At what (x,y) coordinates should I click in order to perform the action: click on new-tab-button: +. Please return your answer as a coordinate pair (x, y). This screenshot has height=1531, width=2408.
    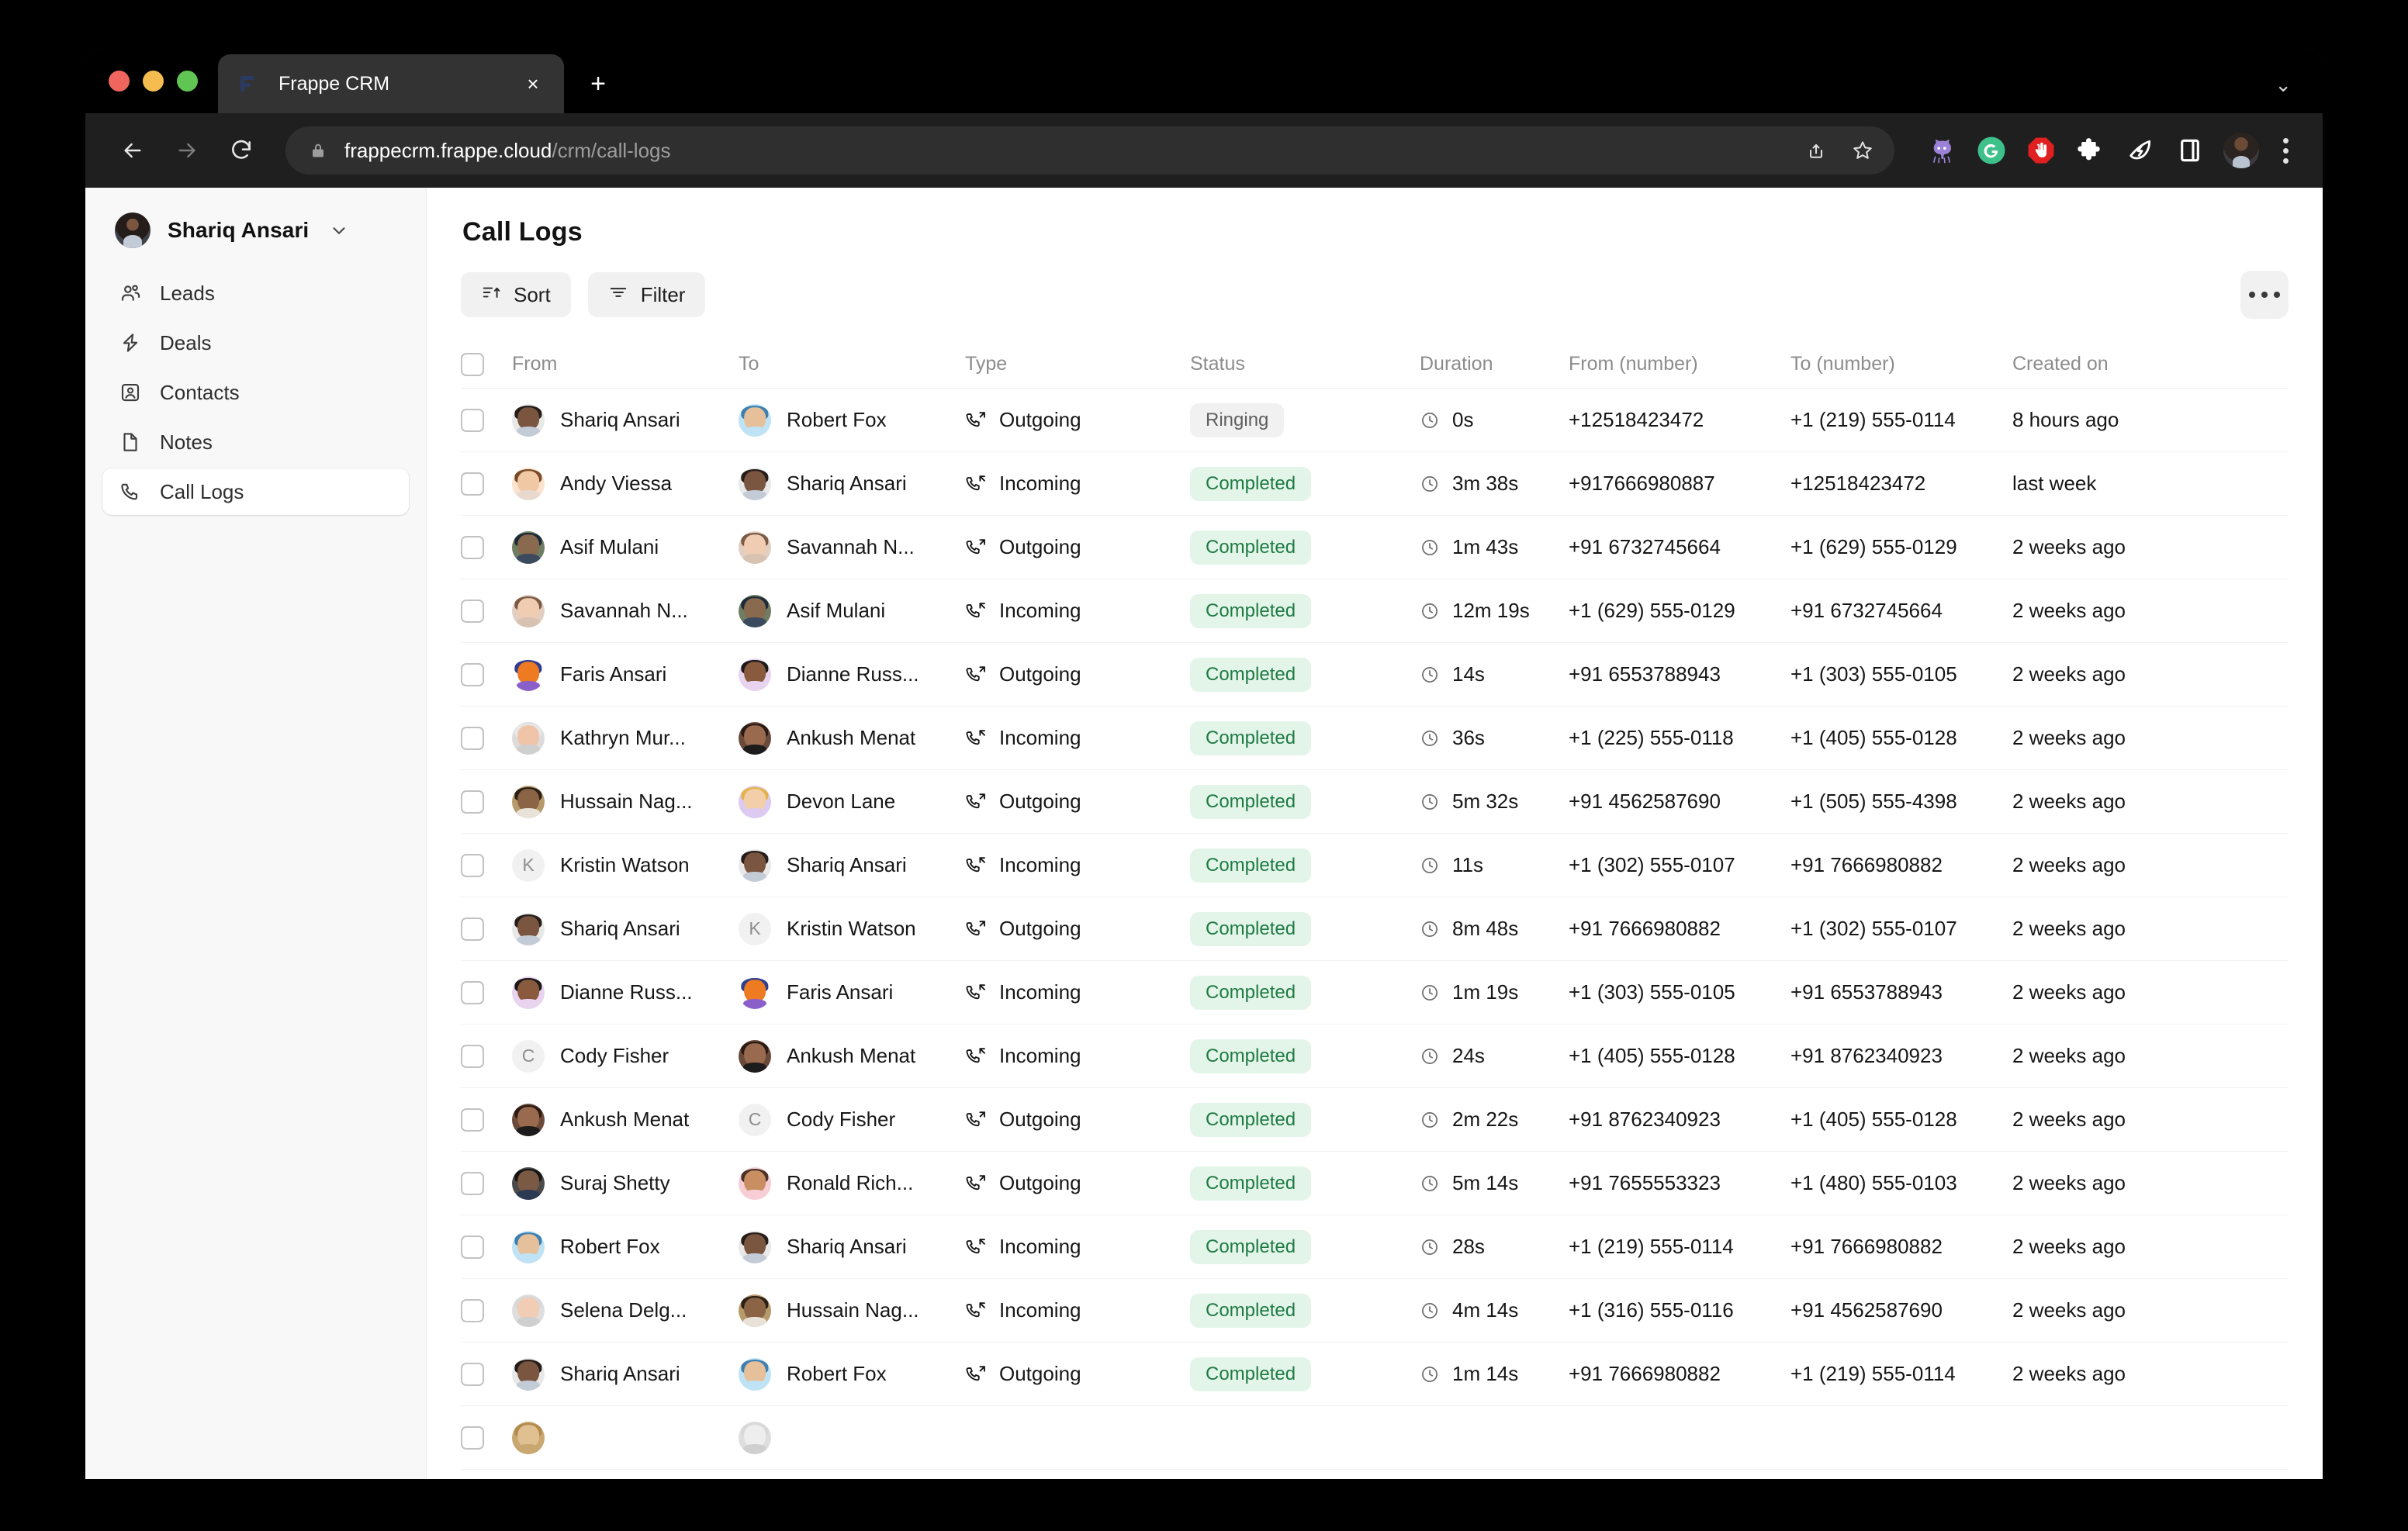
    Looking at the image, I should click on (598, 83).